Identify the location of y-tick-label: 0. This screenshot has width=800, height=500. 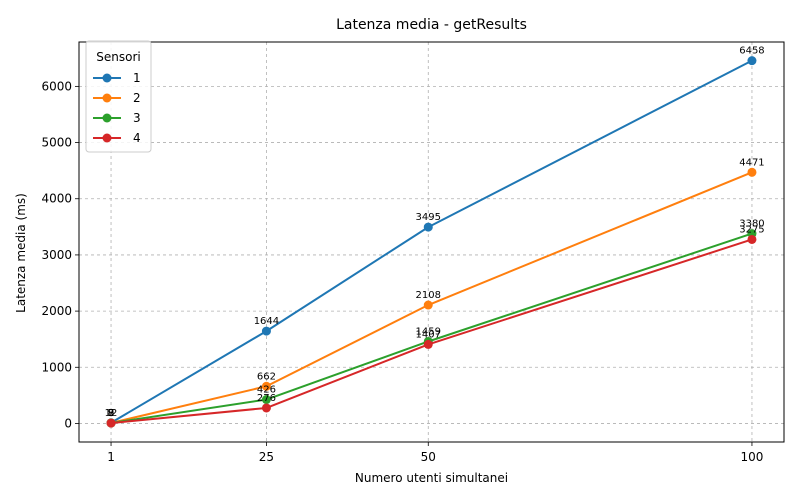
(68, 423).